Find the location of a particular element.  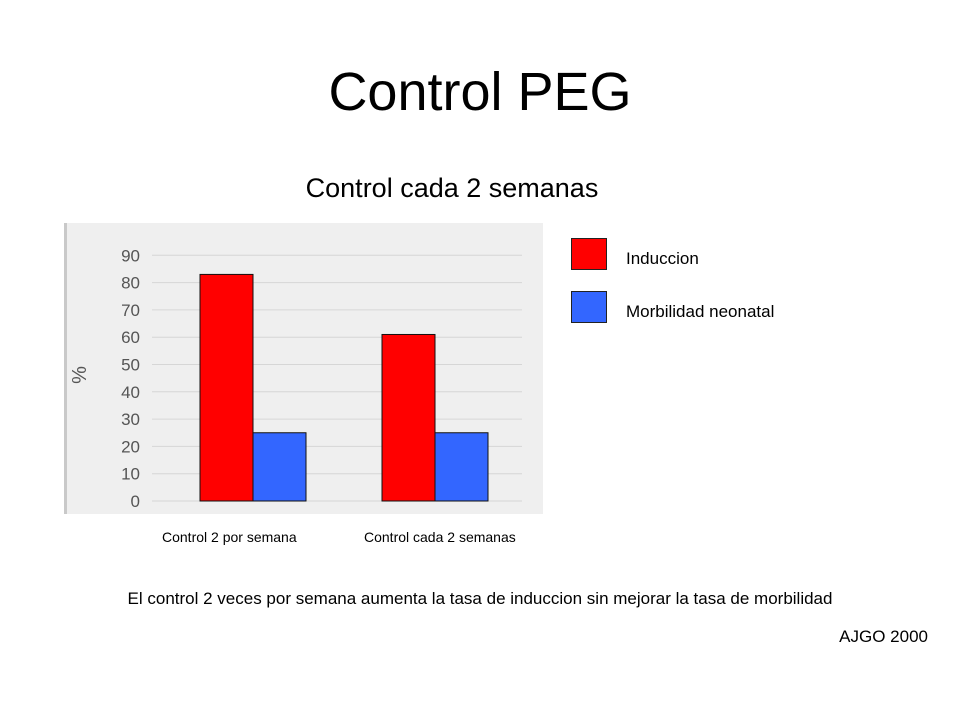

y-tick-label-40: 40 is located at coordinates (130, 392).